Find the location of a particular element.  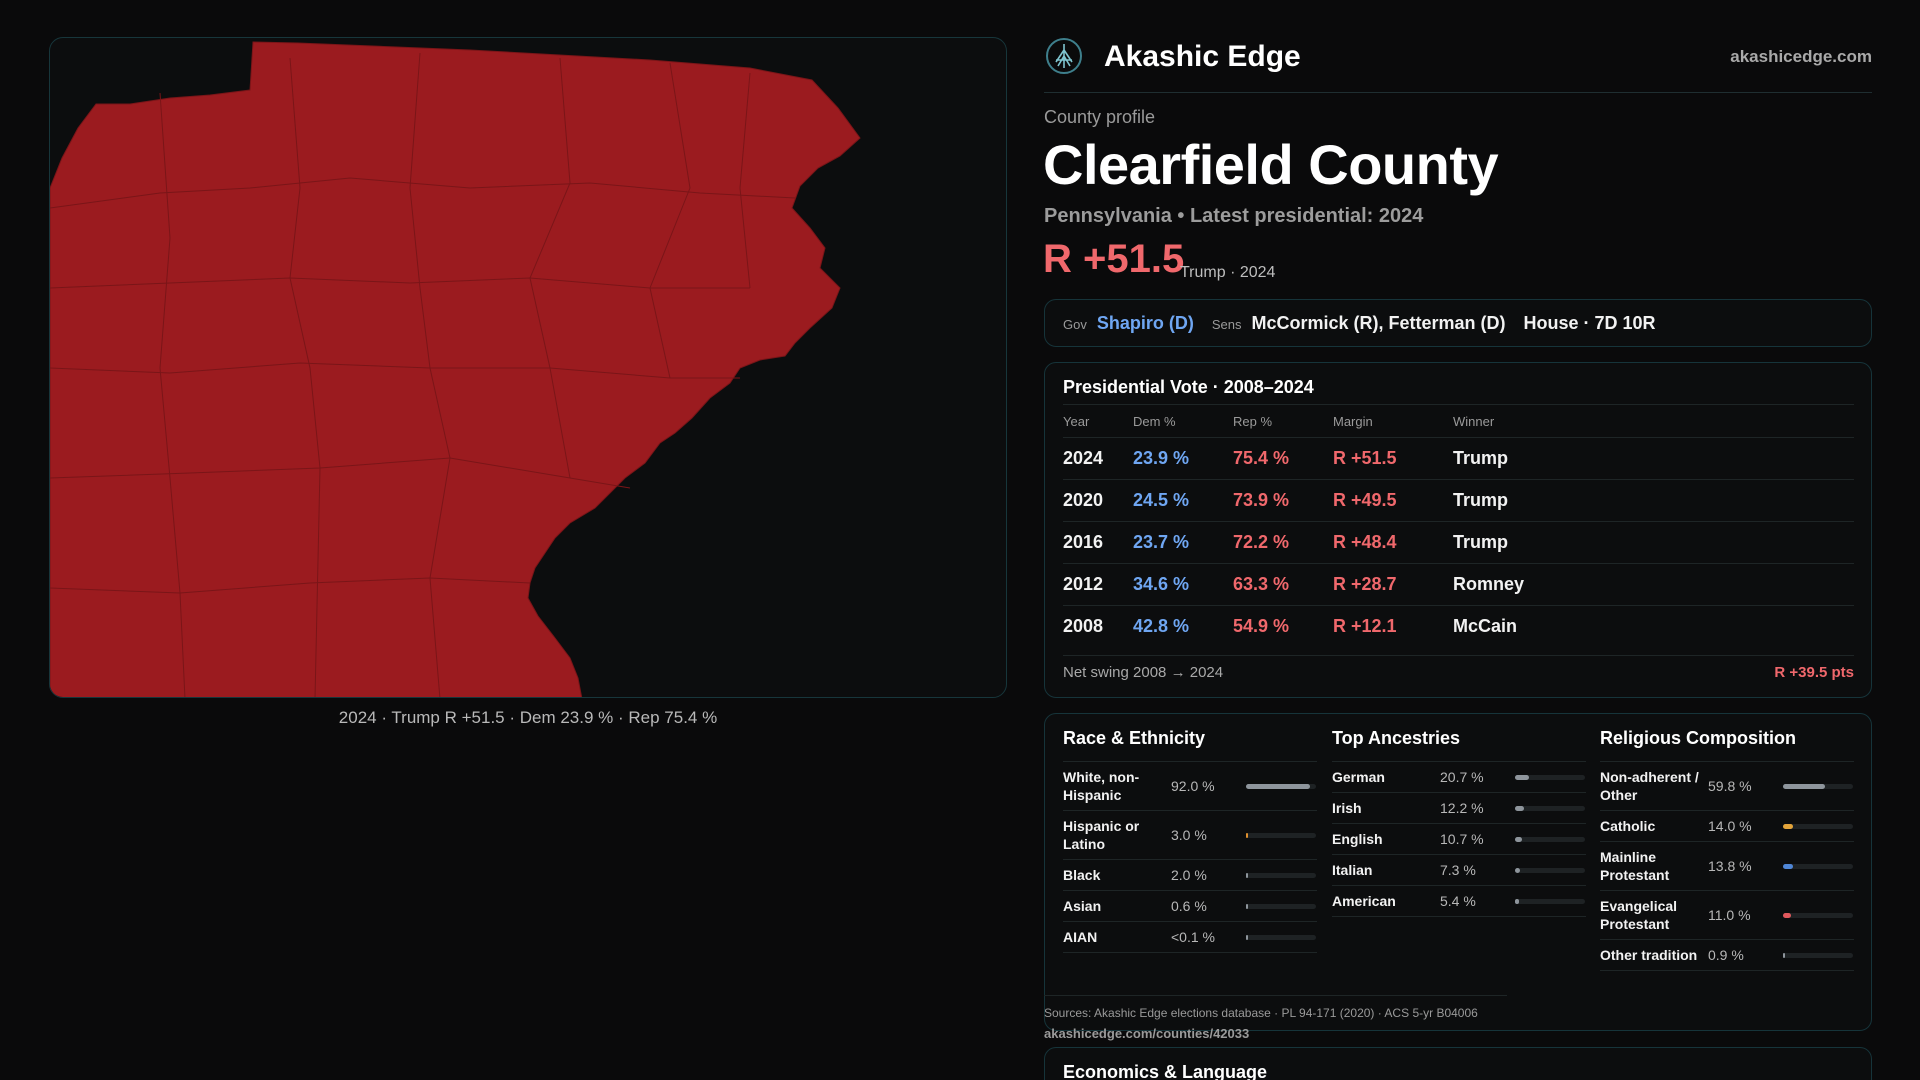

cell-year: 2008 is located at coordinates (1083, 626).